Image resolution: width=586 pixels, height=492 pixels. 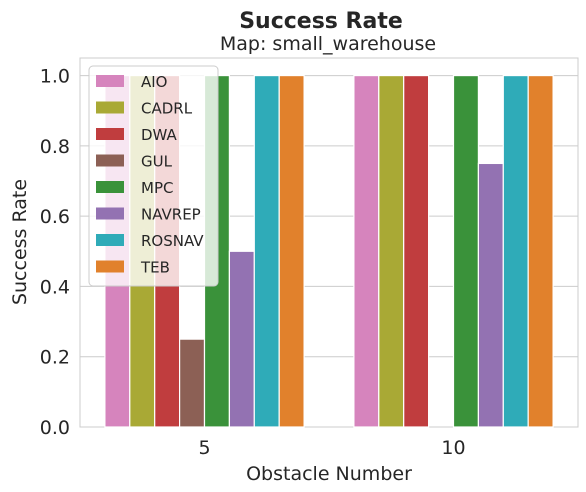 I want to click on legend-label: DWA, so click(x=159, y=135).